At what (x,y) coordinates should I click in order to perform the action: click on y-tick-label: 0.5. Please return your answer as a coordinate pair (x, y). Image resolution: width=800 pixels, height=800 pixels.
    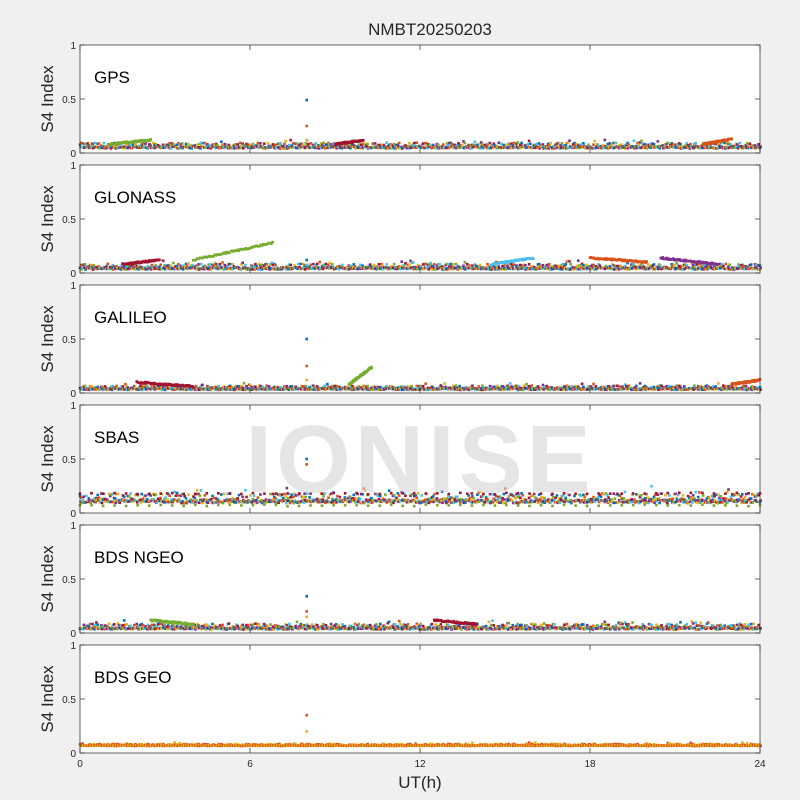
    Looking at the image, I should click on (69, 340).